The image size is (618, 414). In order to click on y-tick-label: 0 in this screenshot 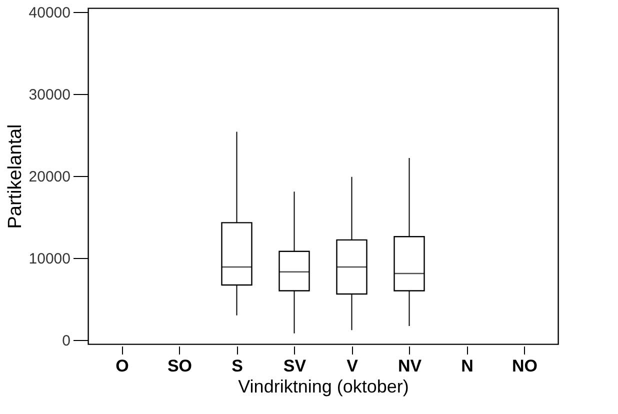, I will do `click(66, 341)`.